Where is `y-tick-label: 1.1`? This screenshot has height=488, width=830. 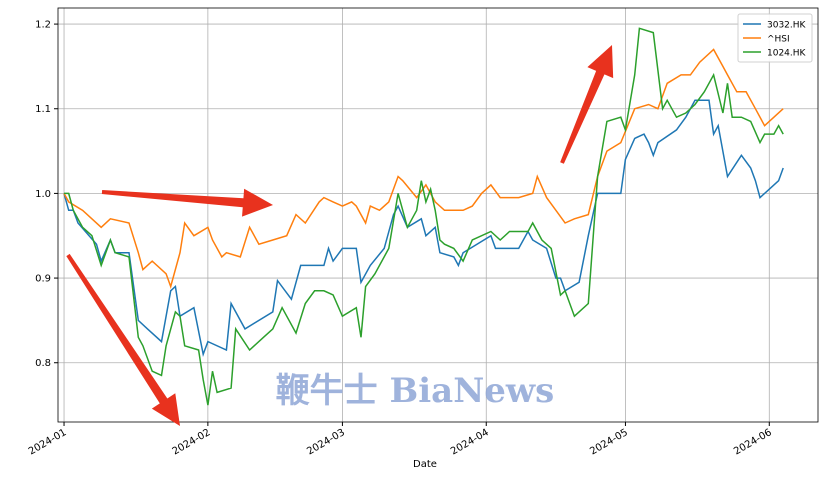 y-tick-label: 1.1 is located at coordinates (43, 109).